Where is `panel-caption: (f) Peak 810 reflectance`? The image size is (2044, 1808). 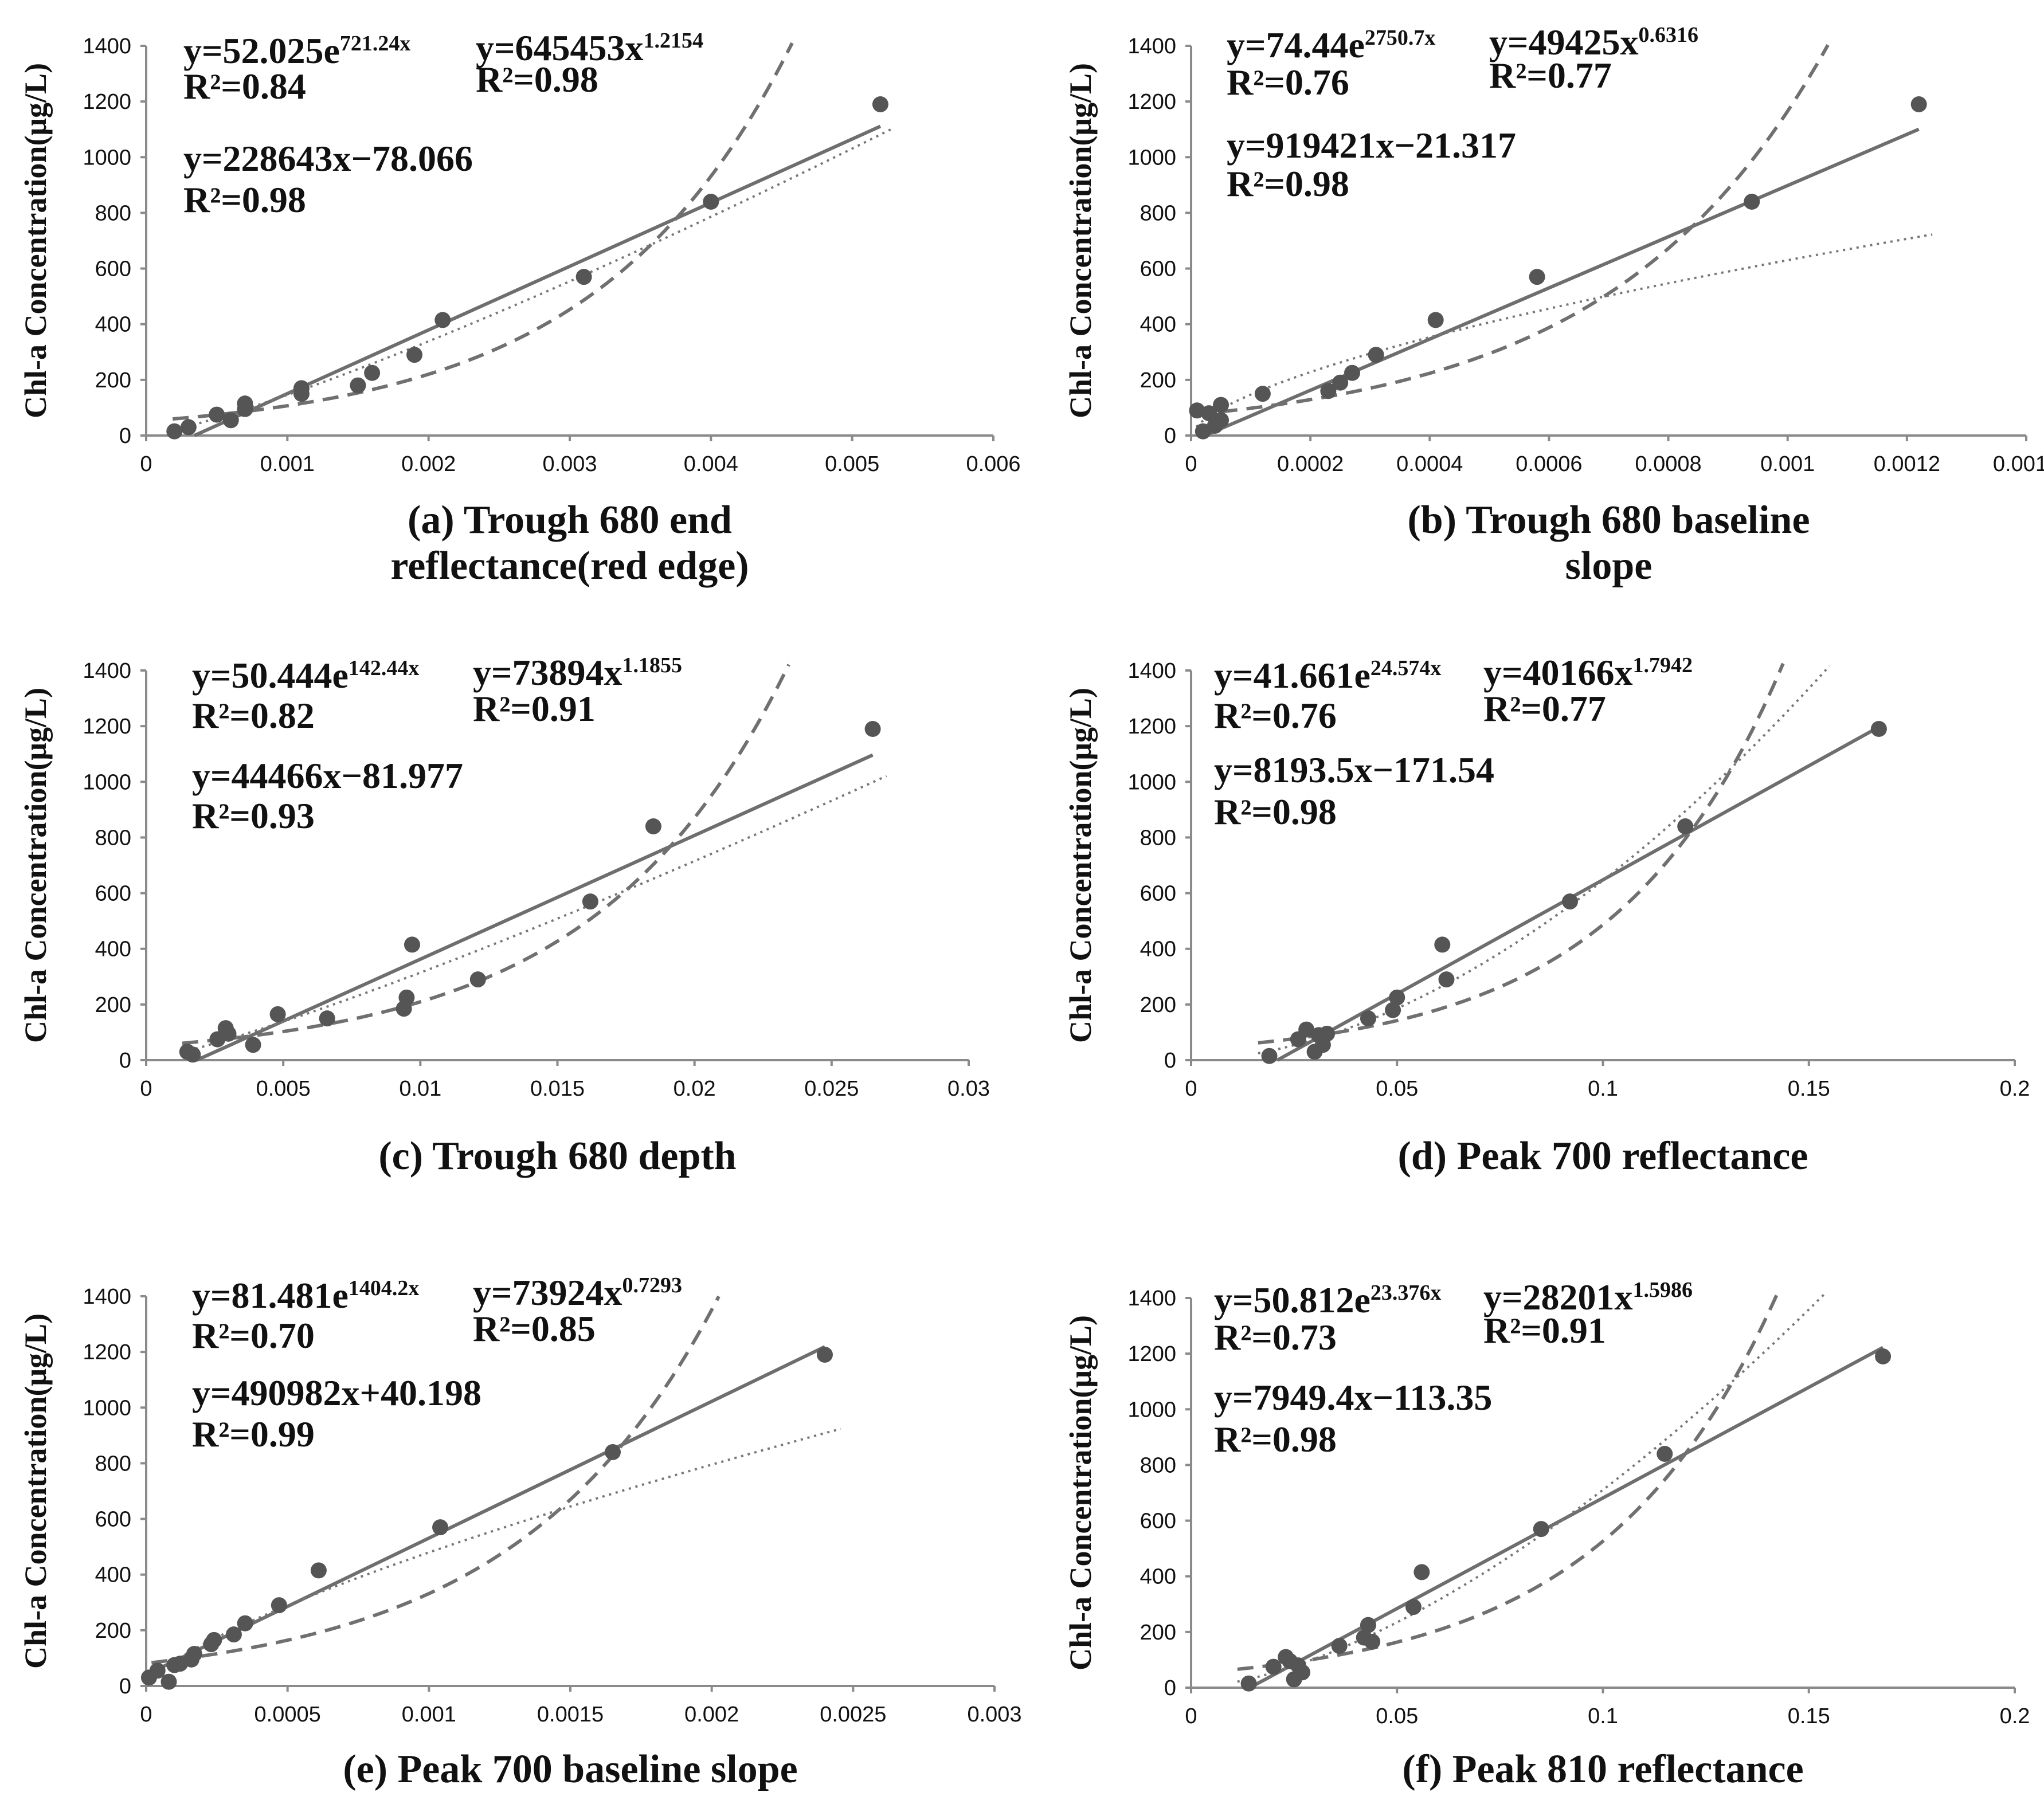
panel-caption: (f) Peak 810 reflectance is located at coordinates (1602, 1769).